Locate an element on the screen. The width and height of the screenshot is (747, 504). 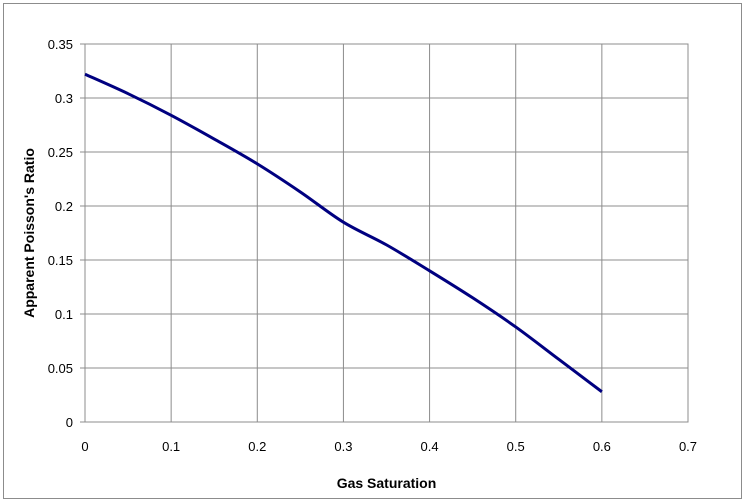
x-axis-title: Gas Saturation is located at coordinates (387, 483).